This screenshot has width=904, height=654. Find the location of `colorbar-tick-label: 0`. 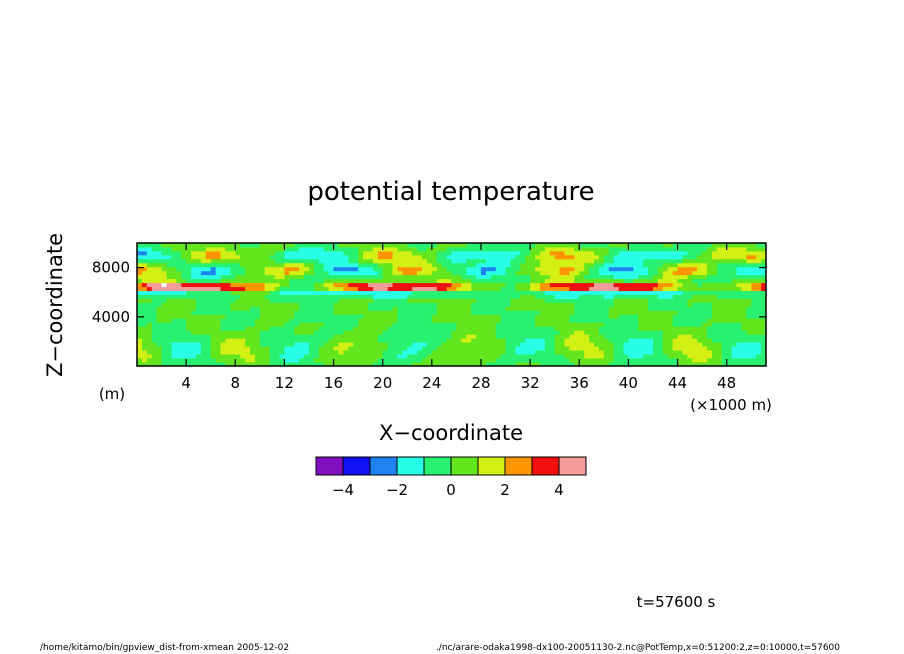

colorbar-tick-label: 0 is located at coordinates (451, 490).